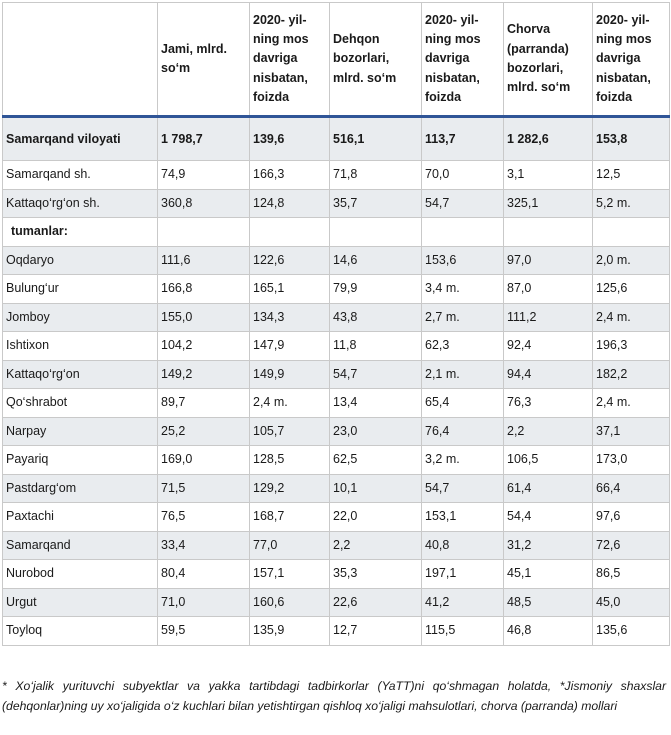  Describe the element at coordinates (336, 260) in the screenshot. I see `table-row: Oqdaryo 111,6 122,6 14,6 153,6 97,0 2,0 m.` at that location.